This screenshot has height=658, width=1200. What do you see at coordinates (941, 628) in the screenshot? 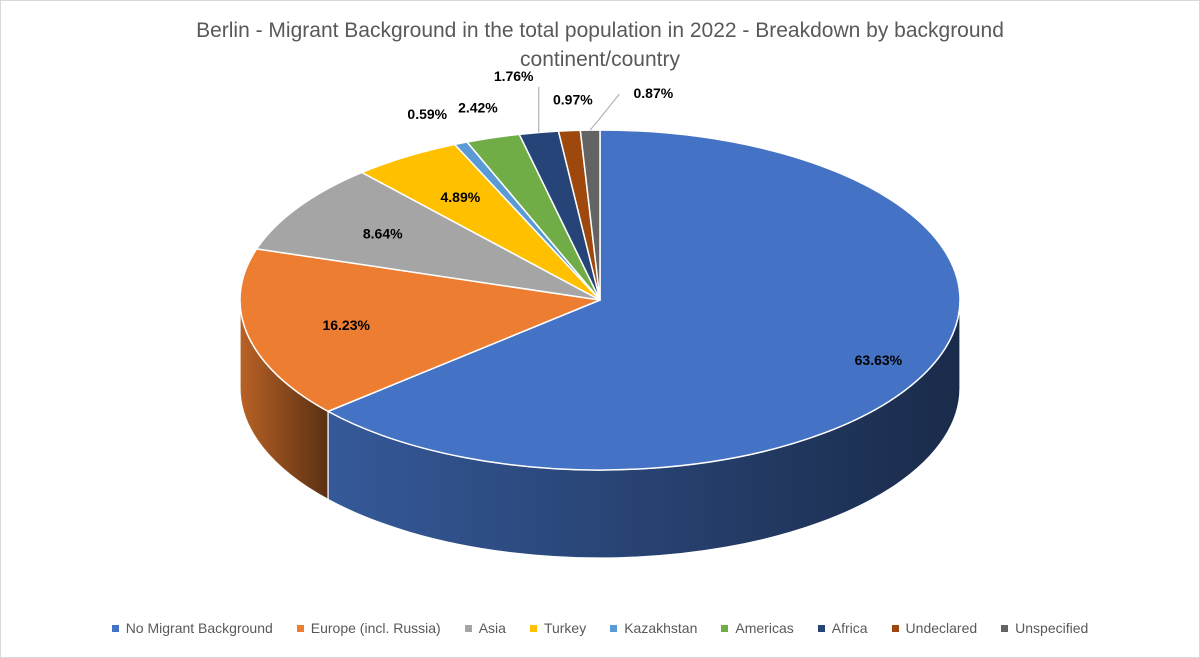
I see `legend-label: Undeclared` at bounding box center [941, 628].